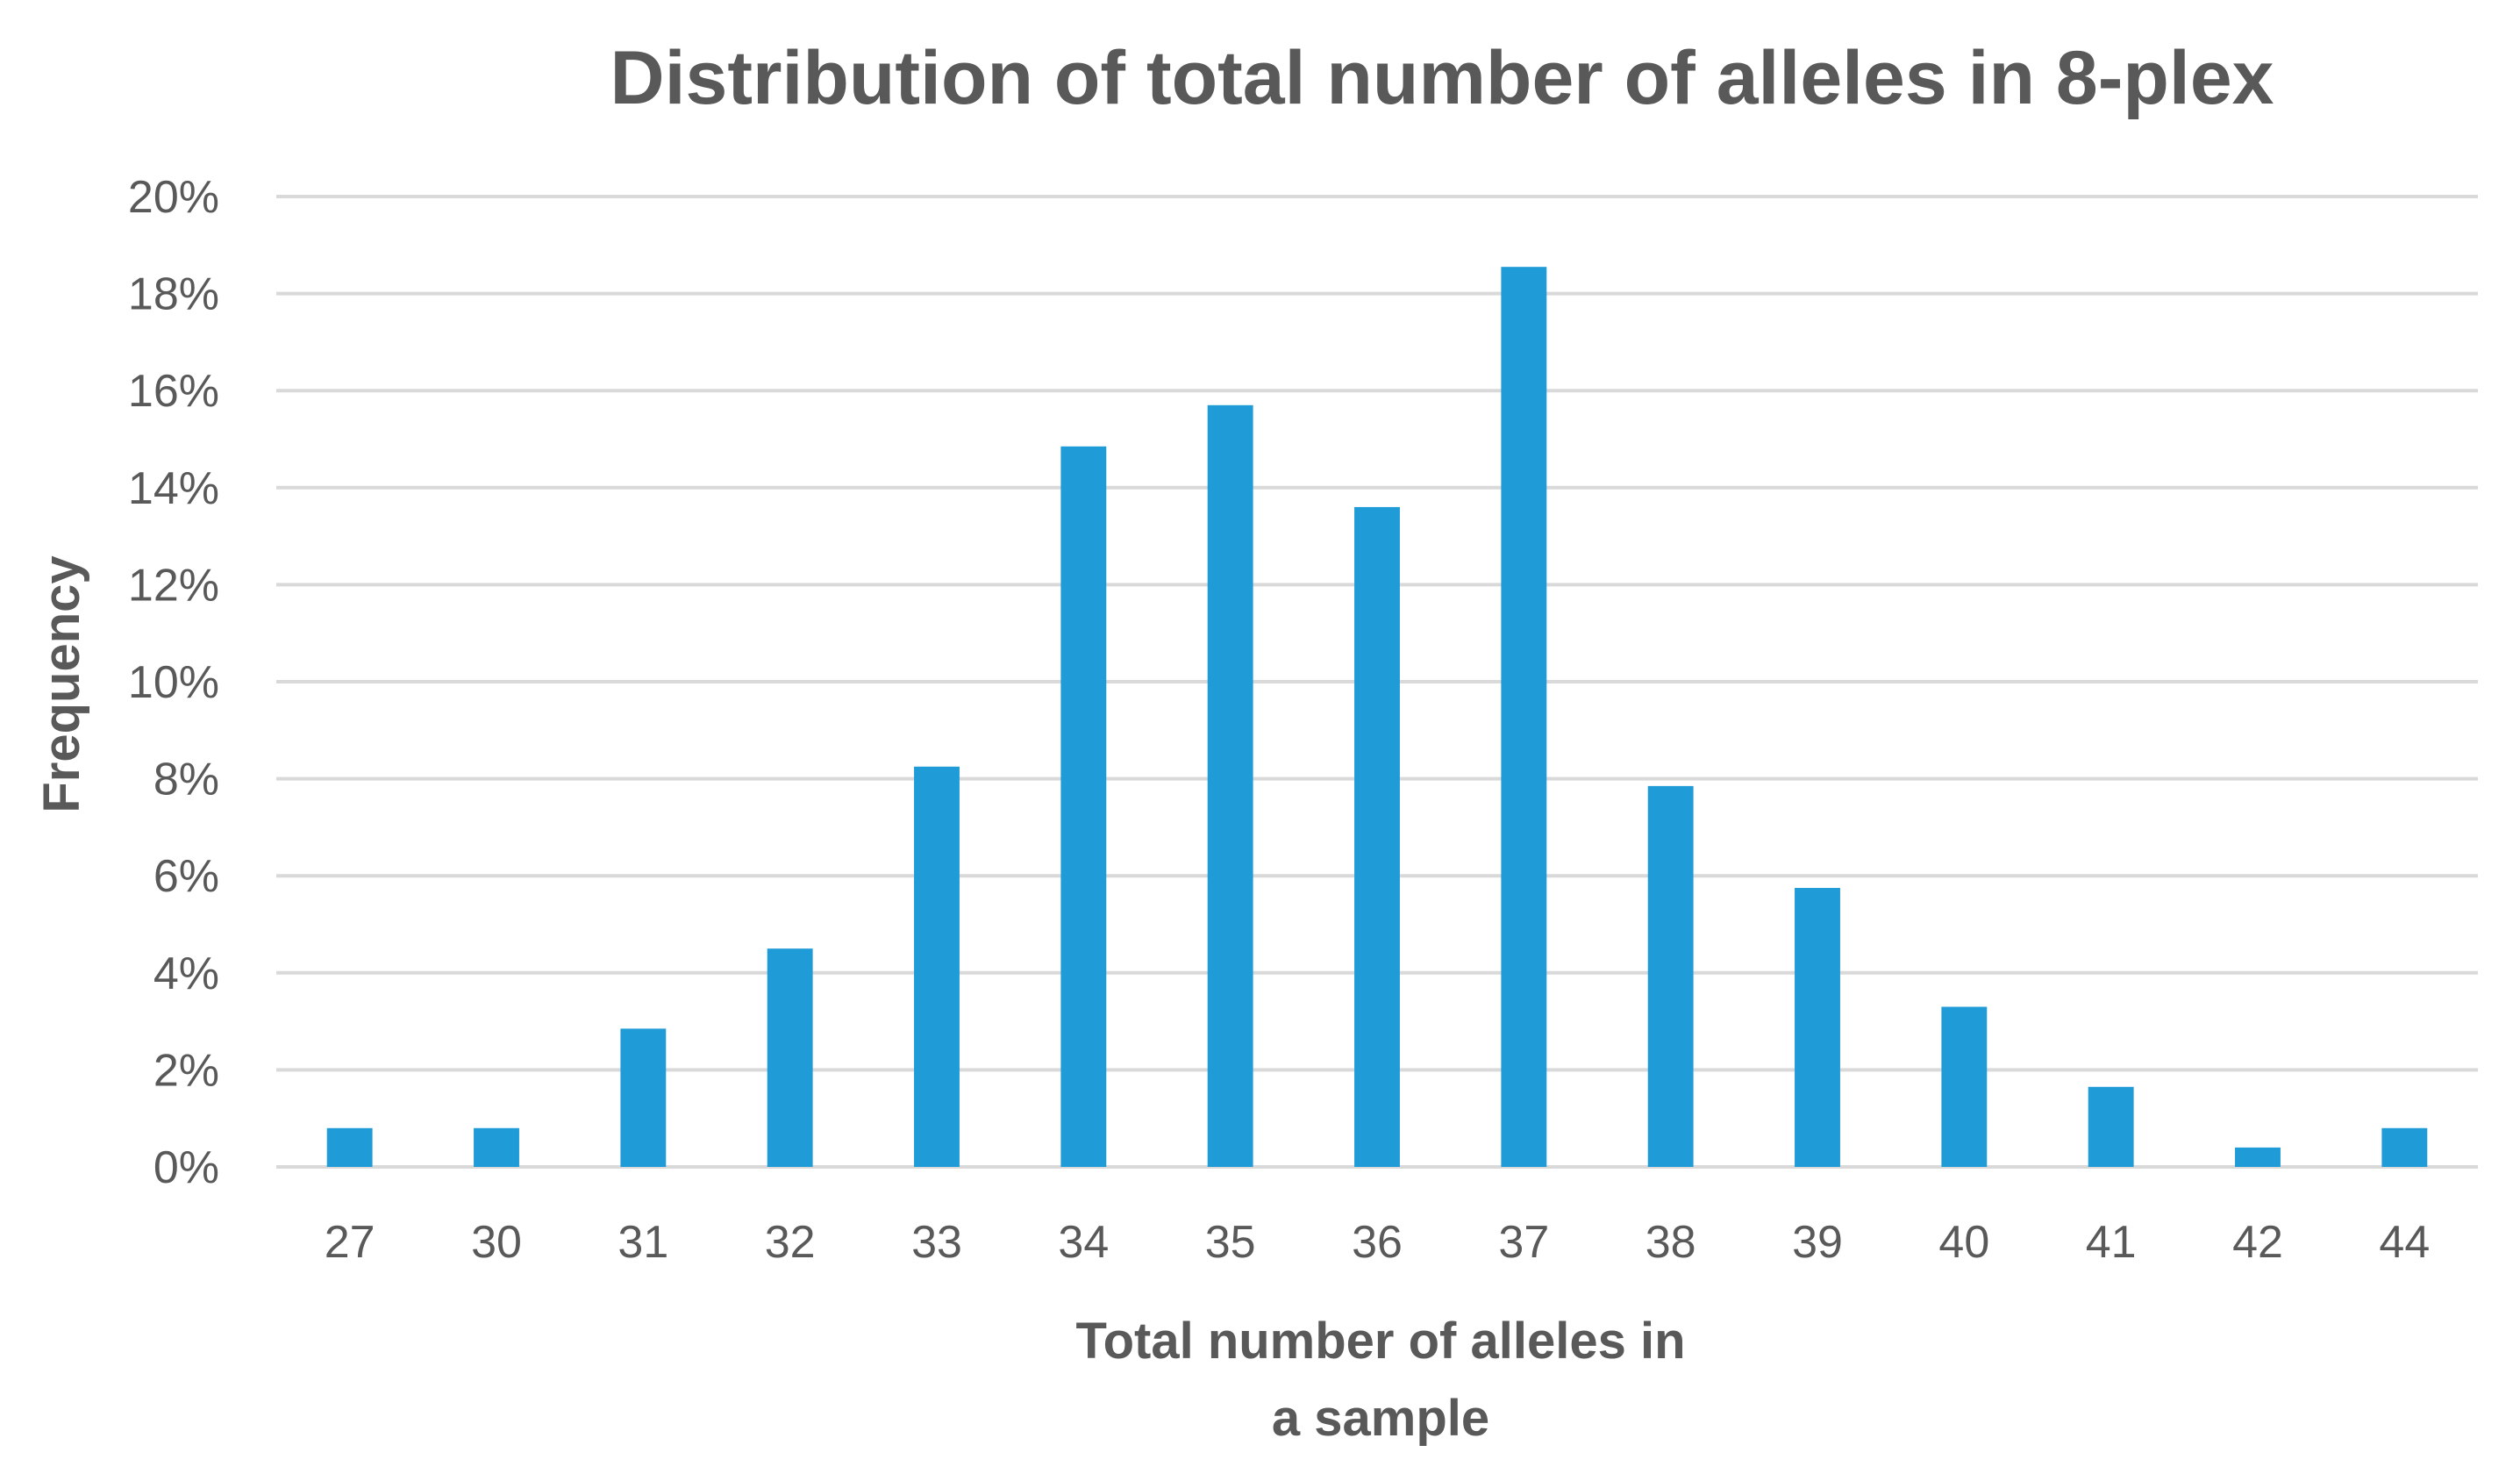 This screenshot has height=1474, width=2520. I want to click on x-tick-label: 35, so click(1230, 1242).